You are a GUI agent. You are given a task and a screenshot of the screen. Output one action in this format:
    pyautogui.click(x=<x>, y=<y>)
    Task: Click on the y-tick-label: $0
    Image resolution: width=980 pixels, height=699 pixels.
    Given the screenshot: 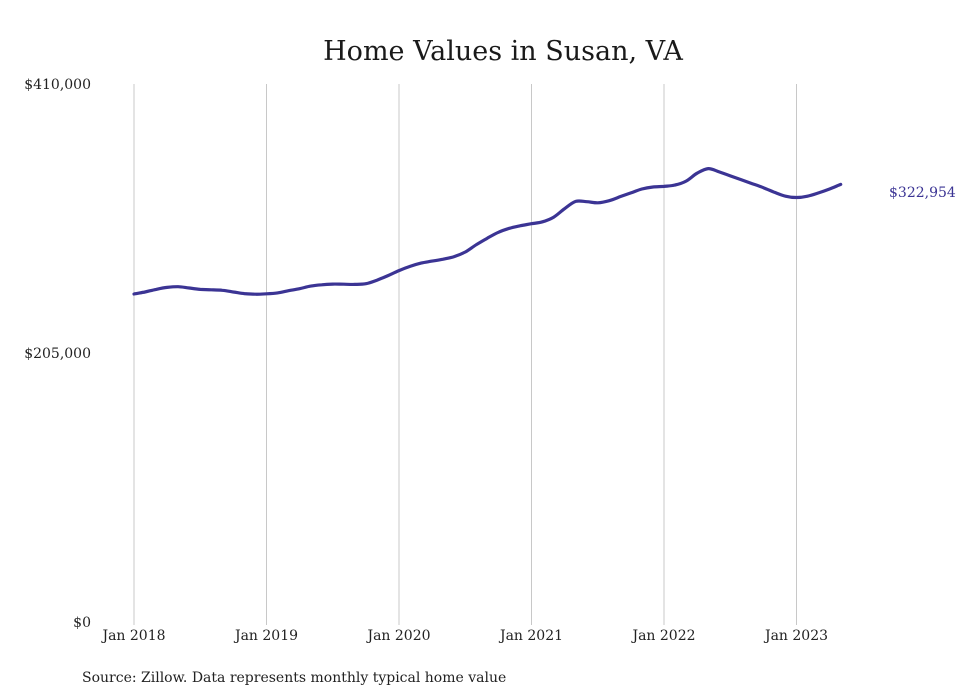 What is the action you would take?
    pyautogui.click(x=82, y=623)
    